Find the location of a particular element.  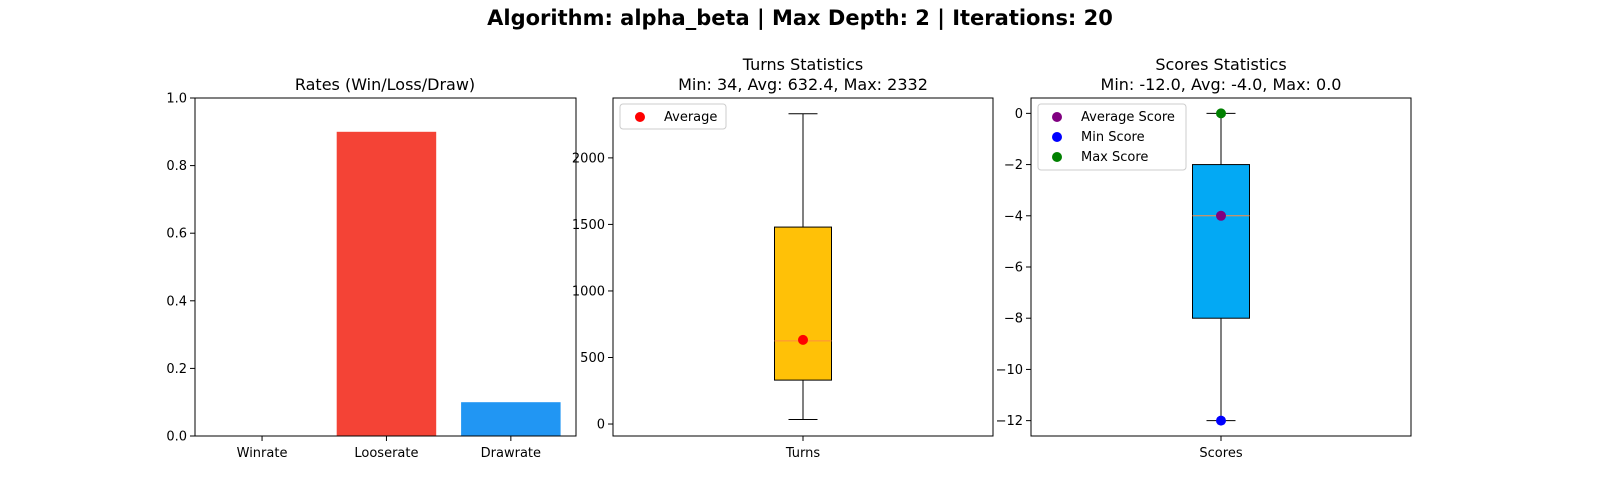

scores-legend-label-min: Min Score is located at coordinates (1113, 137).